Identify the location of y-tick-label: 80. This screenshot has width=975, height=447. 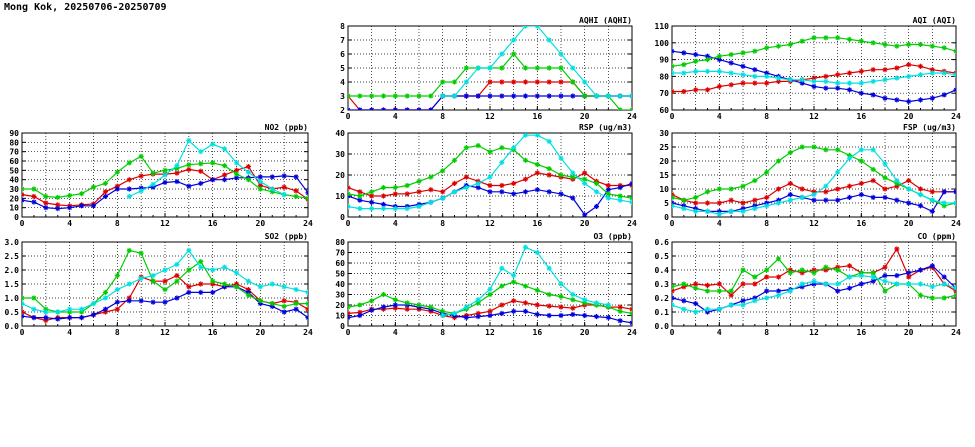
(664, 76).